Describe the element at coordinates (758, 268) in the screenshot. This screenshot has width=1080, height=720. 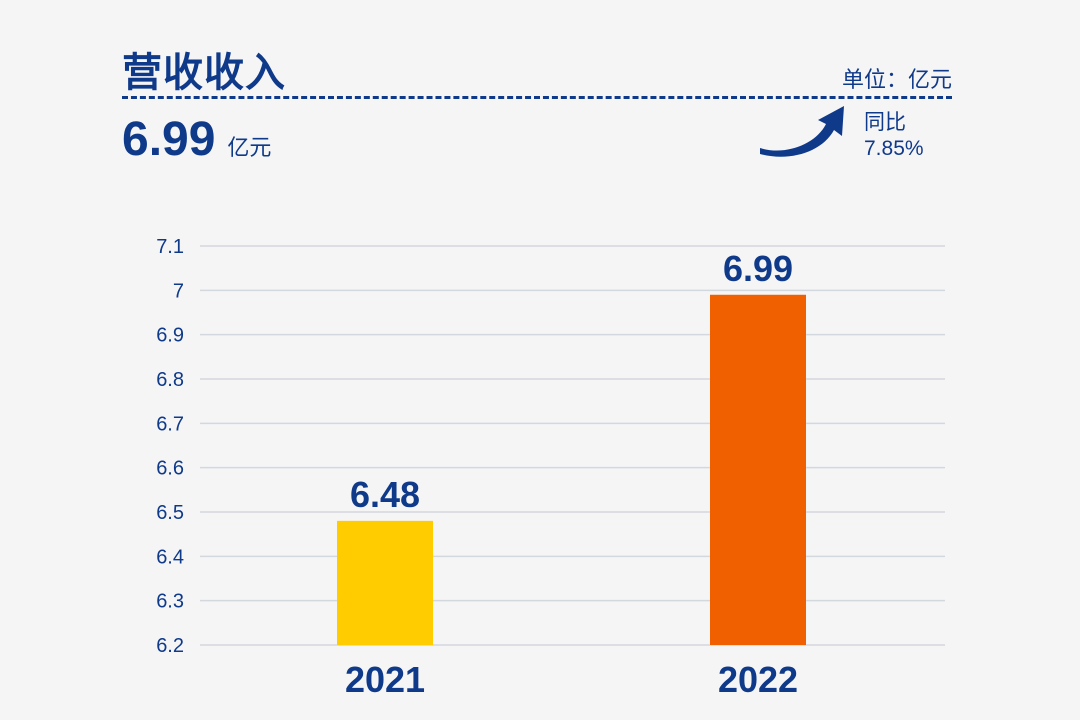
I see `data-label: 6.99` at that location.